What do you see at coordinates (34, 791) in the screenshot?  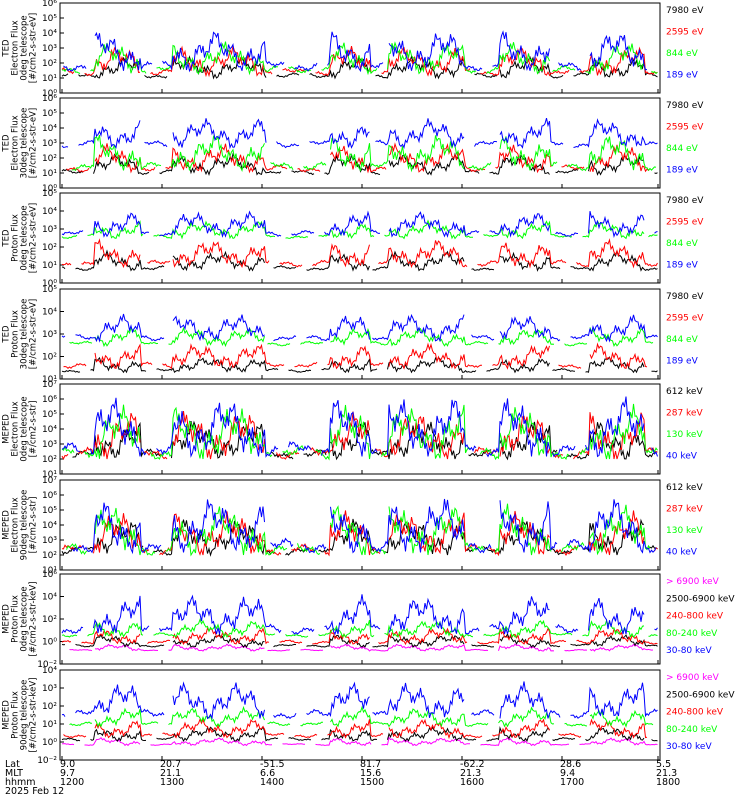 I see `footer-date: 2025 Feb 12` at bounding box center [34, 791].